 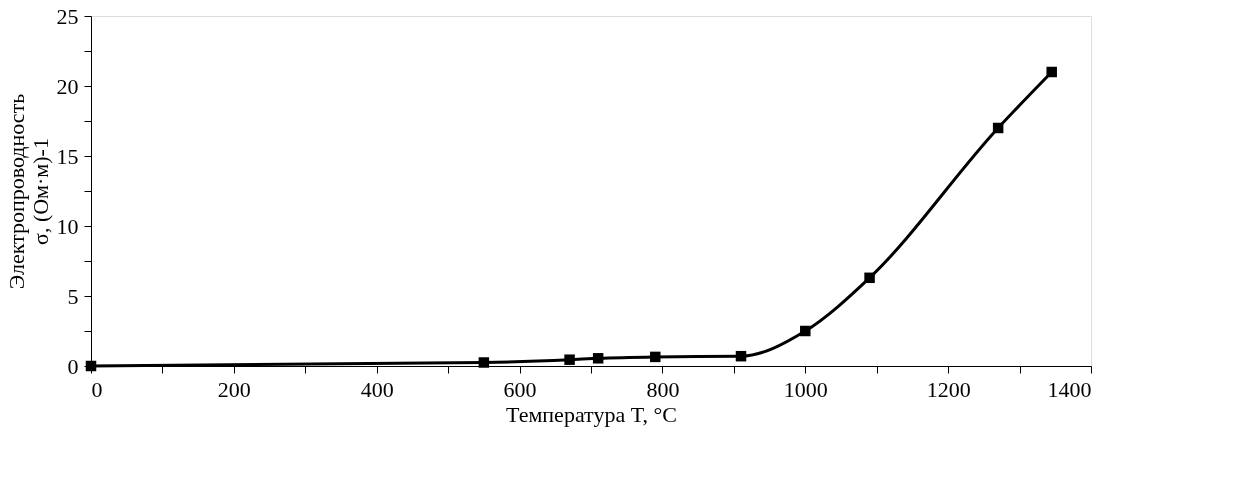 I want to click on x-tick-label: 1200, so click(x=948, y=389).